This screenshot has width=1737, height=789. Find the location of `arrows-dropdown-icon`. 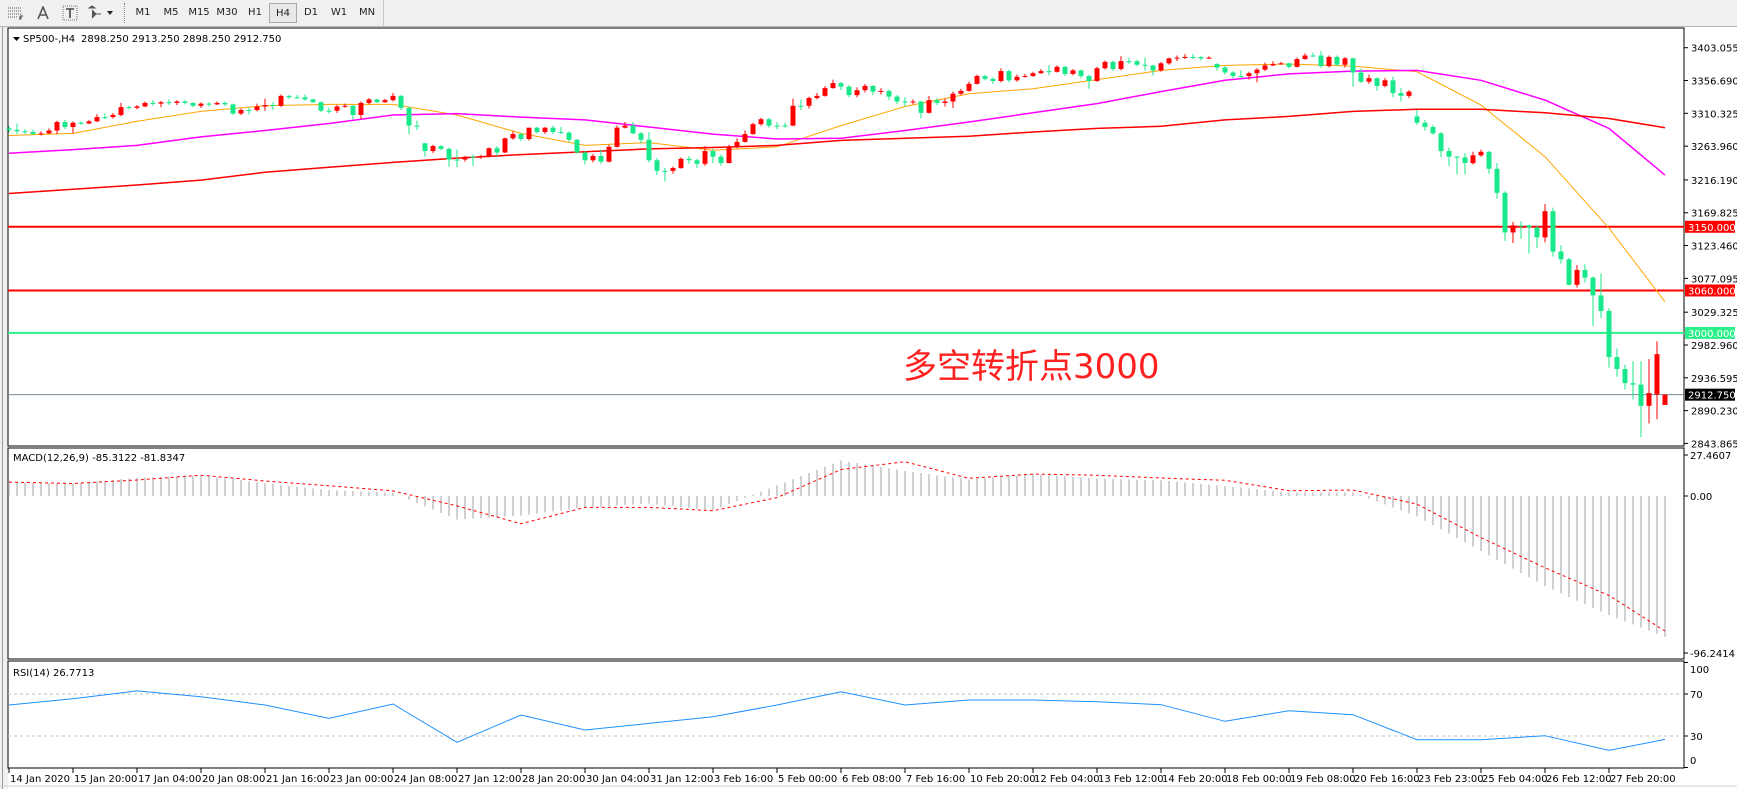

arrows-dropdown-icon is located at coordinates (100, 13).